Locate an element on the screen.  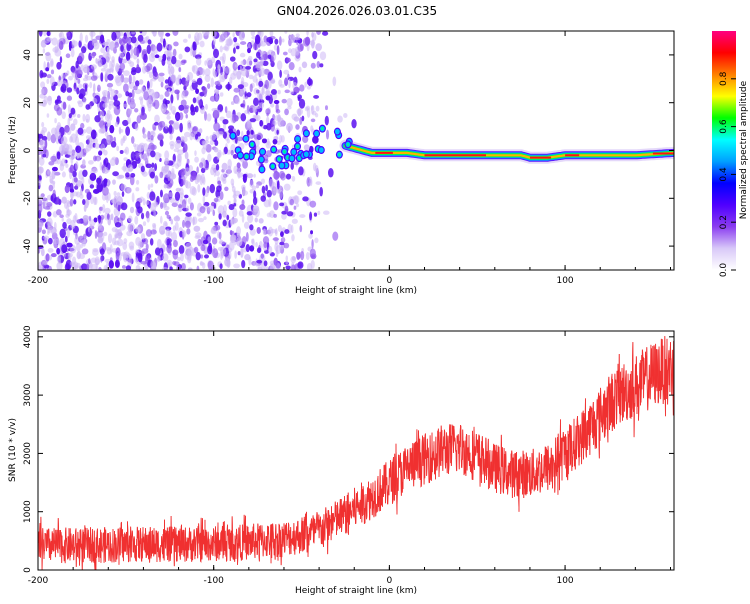
colorbar-tick-label: 0.0 is located at coordinates (724, 270).